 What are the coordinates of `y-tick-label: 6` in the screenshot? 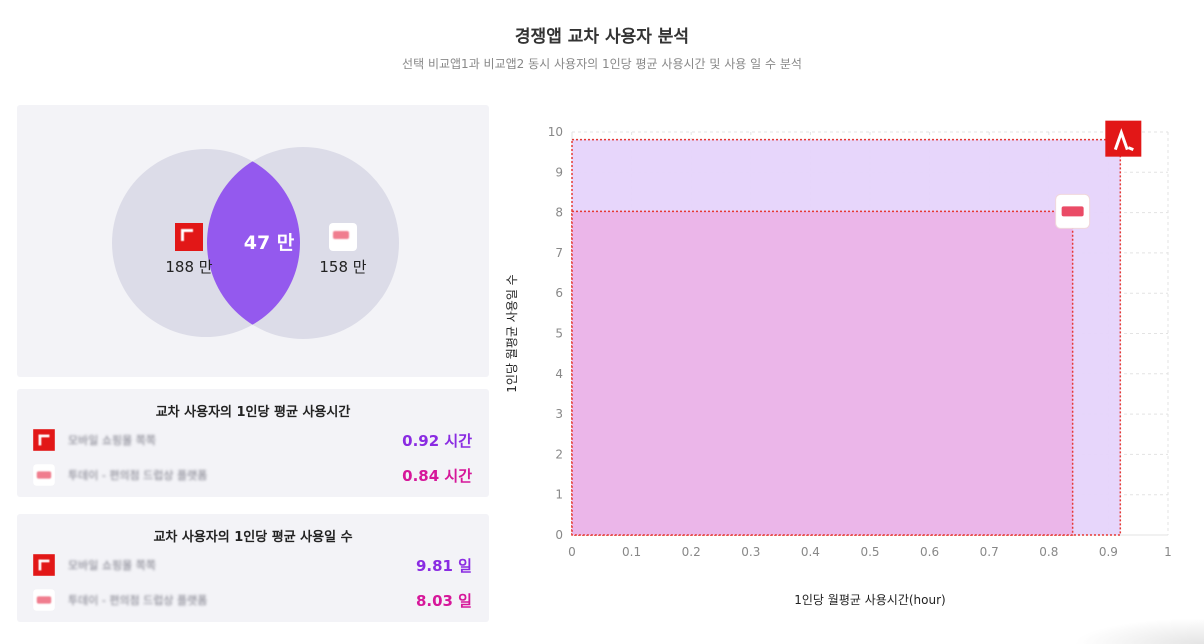 It's located at (559, 293).